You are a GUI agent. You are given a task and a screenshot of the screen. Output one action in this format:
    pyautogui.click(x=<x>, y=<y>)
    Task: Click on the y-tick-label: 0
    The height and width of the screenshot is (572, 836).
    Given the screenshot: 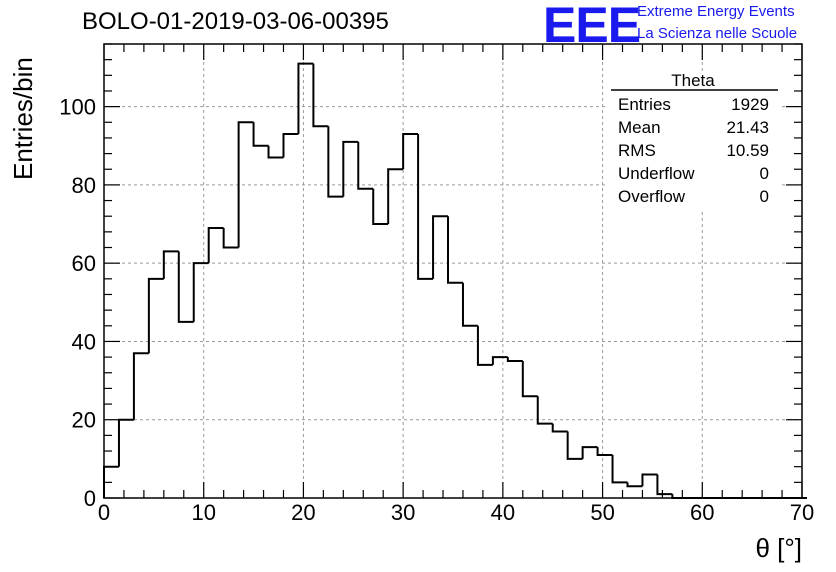 What is the action you would take?
    pyautogui.click(x=90, y=498)
    